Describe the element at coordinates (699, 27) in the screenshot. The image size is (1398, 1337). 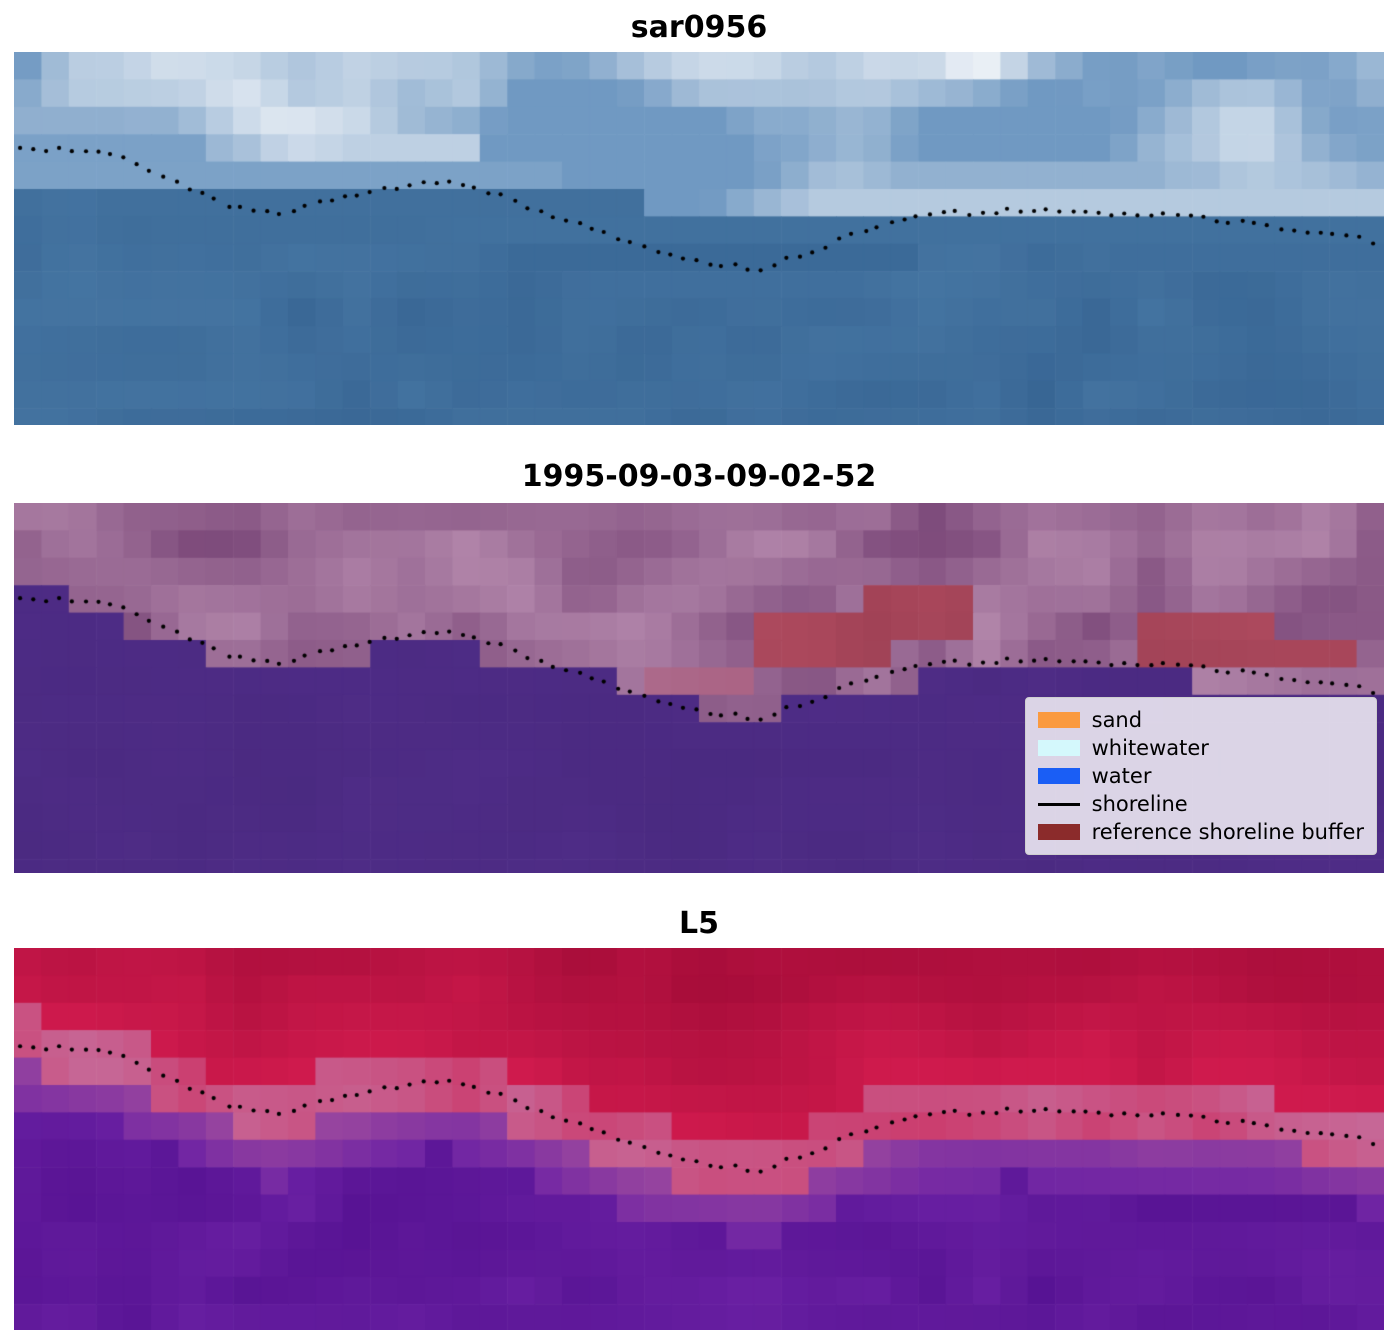
I see `panel-title-sar: sar0956` at that location.